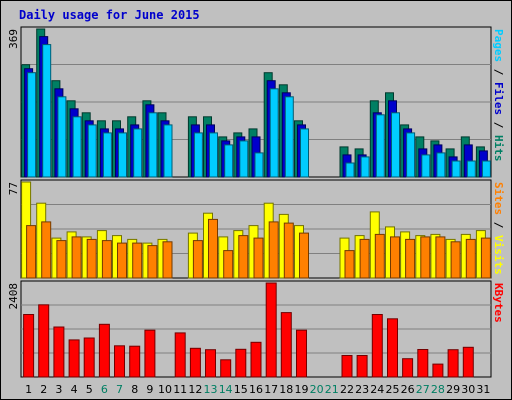  What do you see at coordinates (453, 389) in the screenshot?
I see `day-label-29: 29` at bounding box center [453, 389].